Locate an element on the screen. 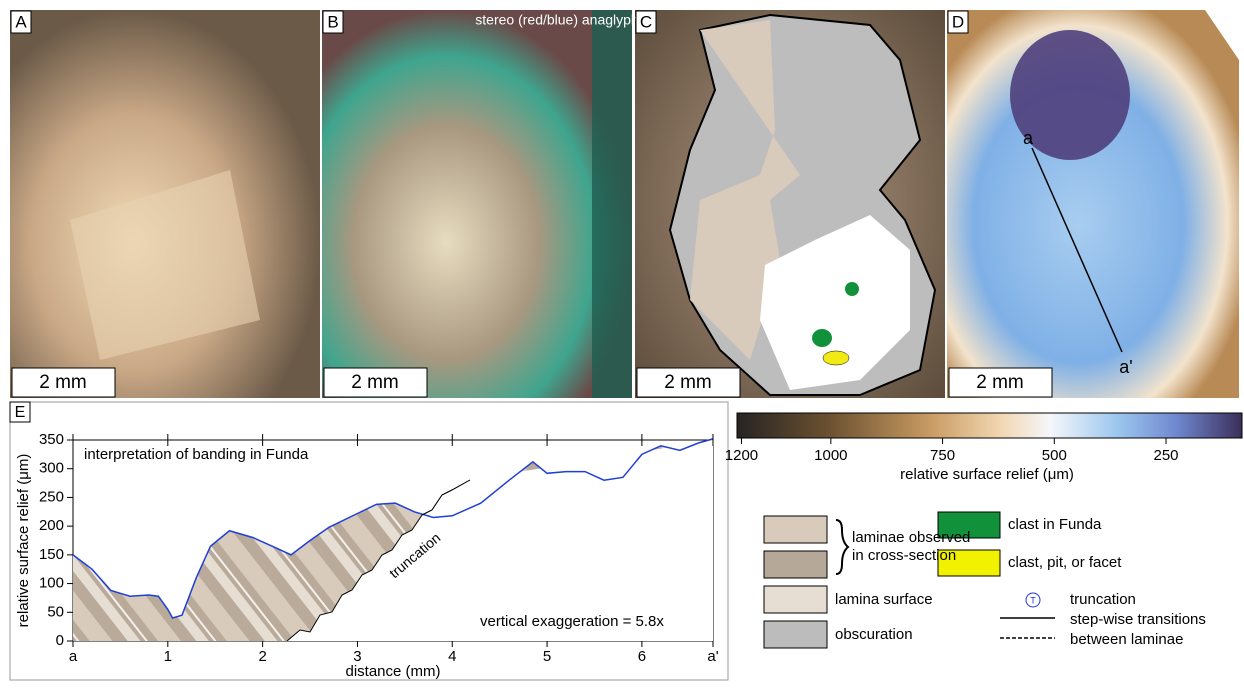 The image size is (1244, 689). profile-line is located at coordinates (1077, 250).